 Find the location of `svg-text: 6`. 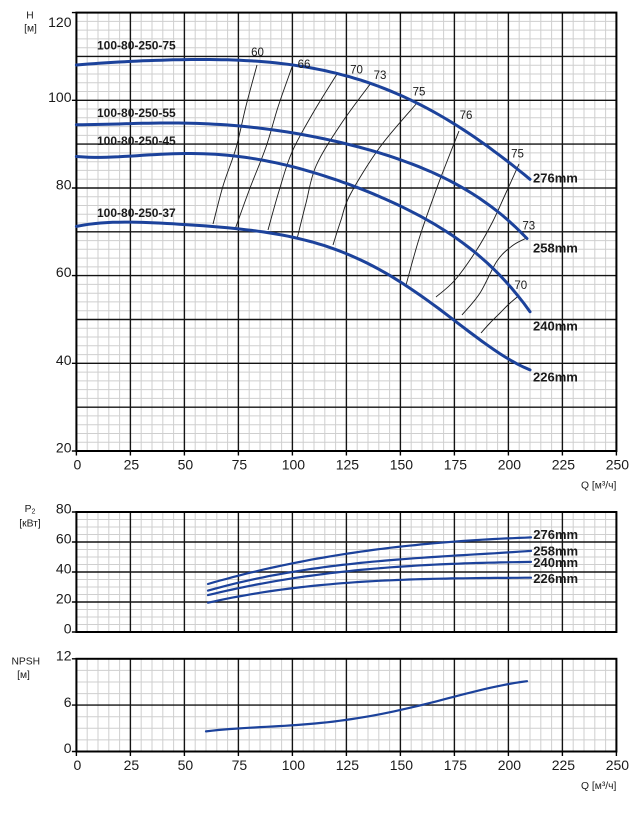

svg-text: 6 is located at coordinates (68, 702).